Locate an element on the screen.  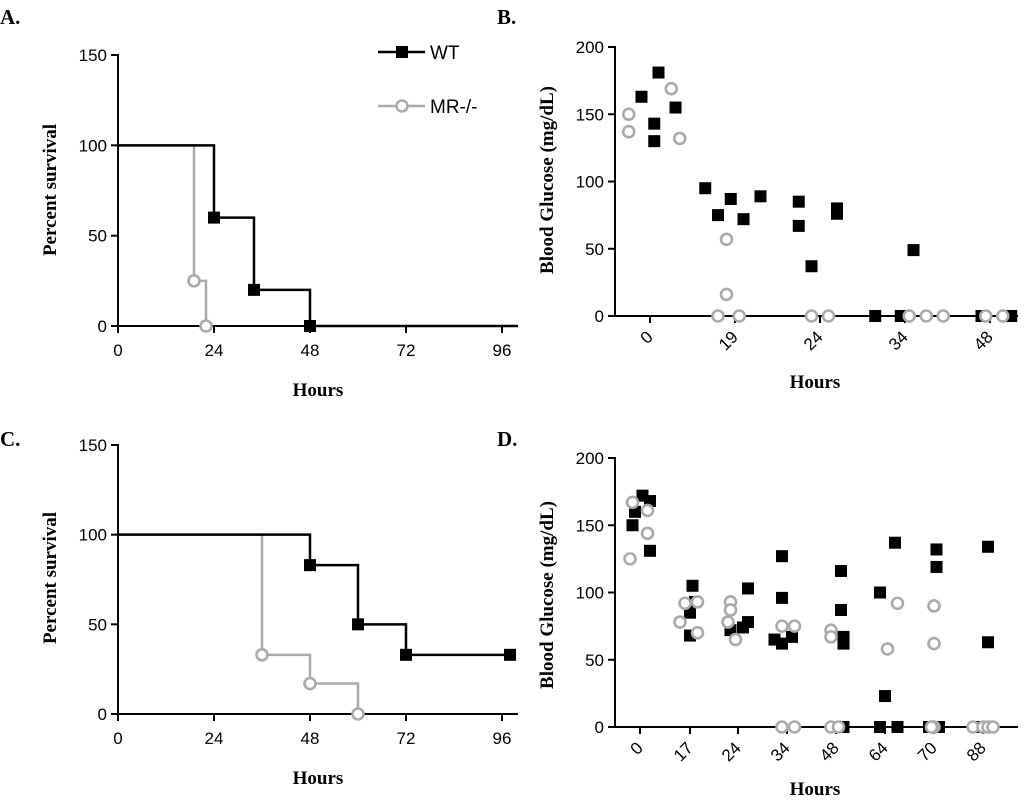
panel-c-y-tick-label: 150 is located at coordinates (93, 445).